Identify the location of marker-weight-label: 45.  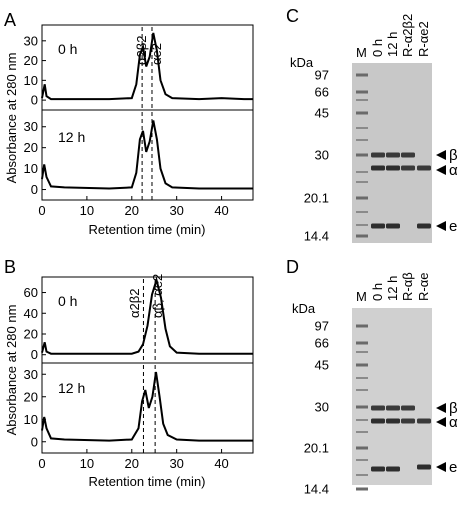
(322, 365).